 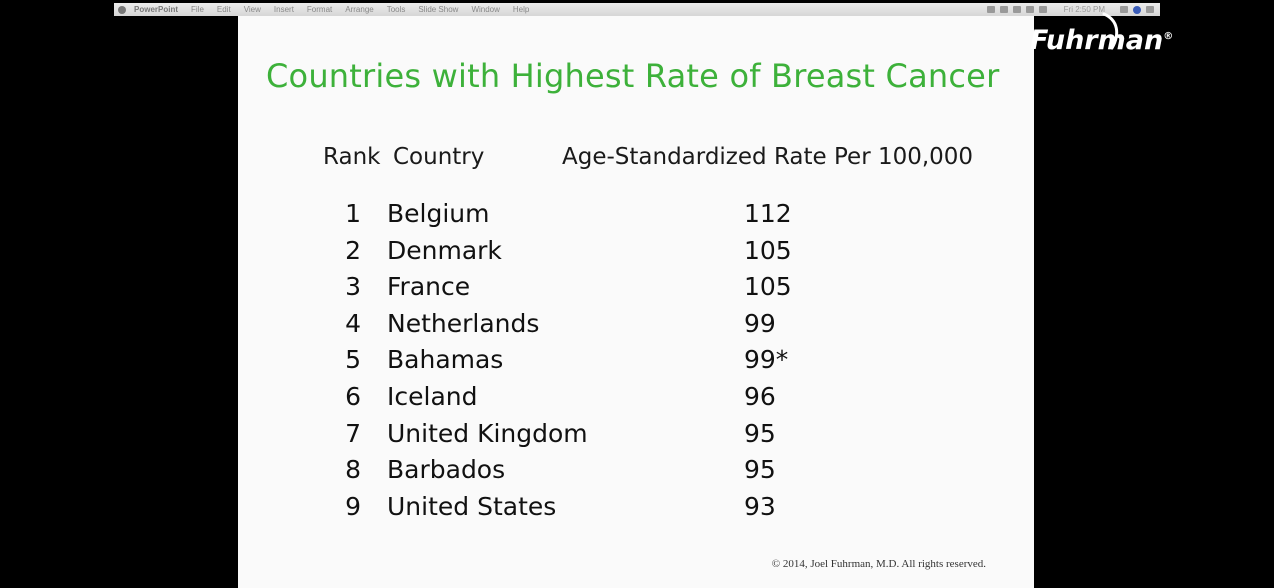 What do you see at coordinates (768, 157) in the screenshot?
I see `header-rate: Age-Standardized Rate Per 100,000` at bounding box center [768, 157].